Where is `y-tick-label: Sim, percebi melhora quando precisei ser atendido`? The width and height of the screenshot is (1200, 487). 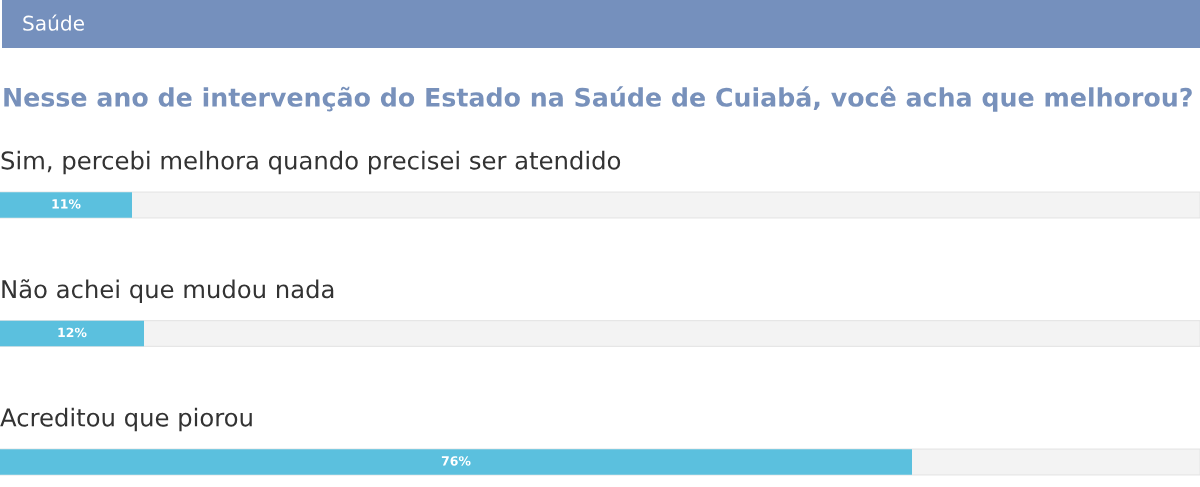 y-tick-label: Sim, percebi melhora quando precisei ser atendido is located at coordinates (311, 162).